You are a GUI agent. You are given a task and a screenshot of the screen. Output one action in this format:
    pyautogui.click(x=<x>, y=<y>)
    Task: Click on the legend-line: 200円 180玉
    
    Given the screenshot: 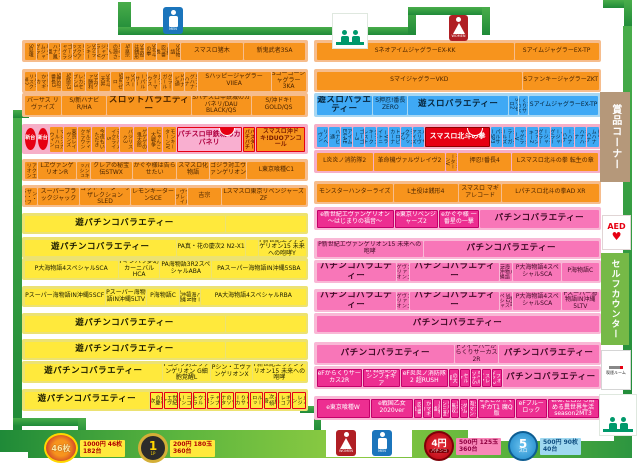 What is the action you would take?
    pyautogui.click(x=193, y=444)
    